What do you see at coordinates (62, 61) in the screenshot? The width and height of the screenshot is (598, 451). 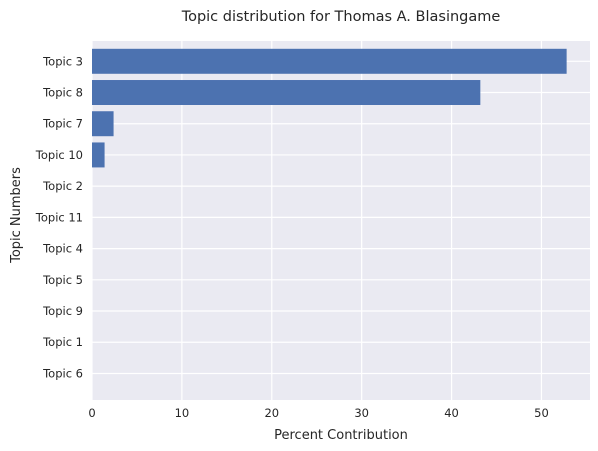 I see `y-tick-label: Topic 3` at bounding box center [62, 61].